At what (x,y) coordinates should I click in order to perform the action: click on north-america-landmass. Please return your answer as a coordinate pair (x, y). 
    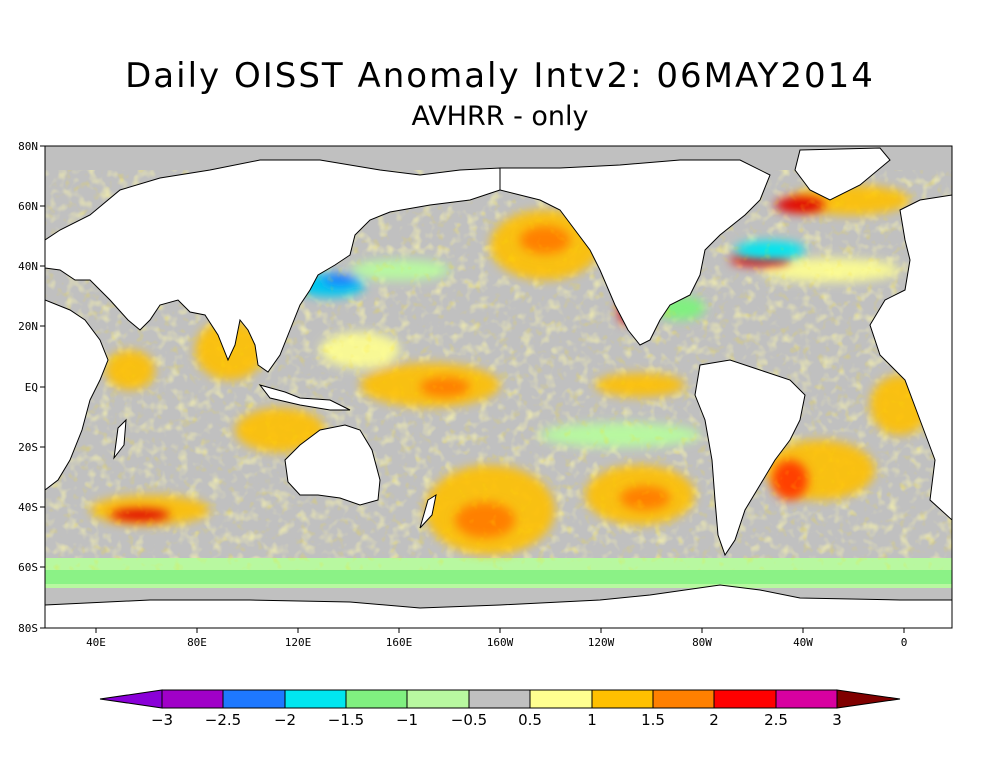
    Looking at the image, I should click on (635, 252).